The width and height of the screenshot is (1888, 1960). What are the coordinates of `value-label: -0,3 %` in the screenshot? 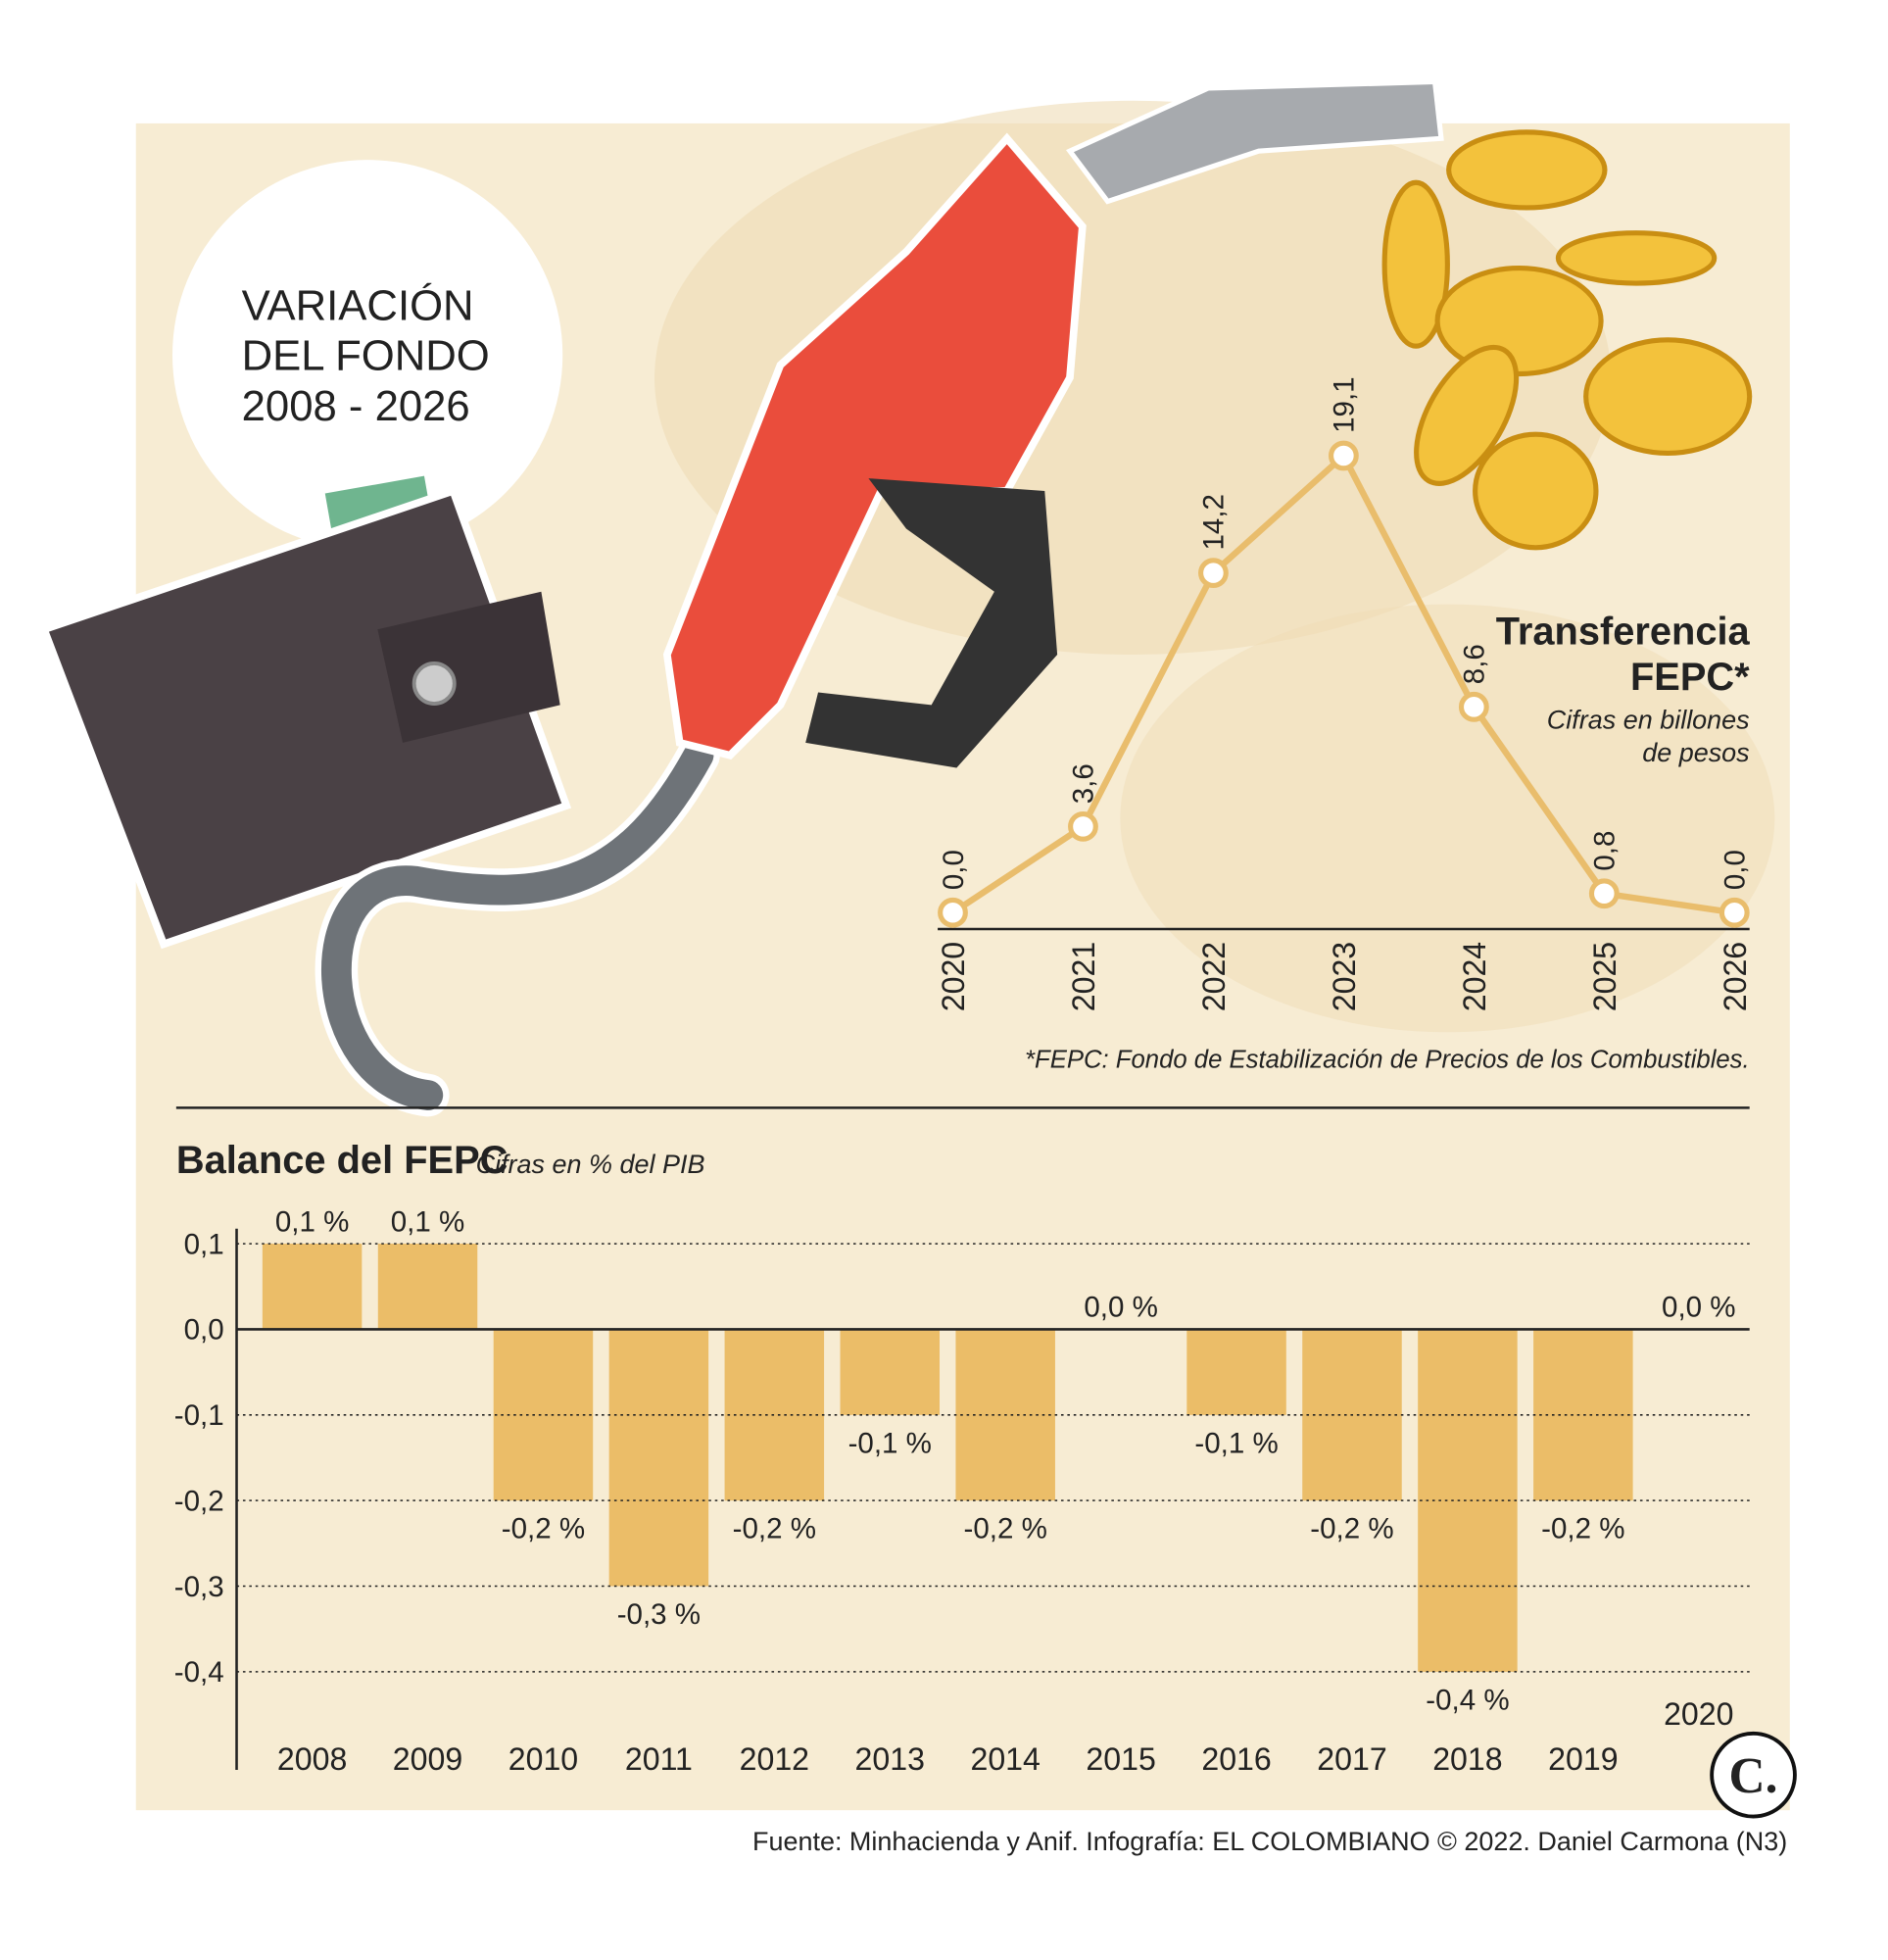 It's located at (659, 1614).